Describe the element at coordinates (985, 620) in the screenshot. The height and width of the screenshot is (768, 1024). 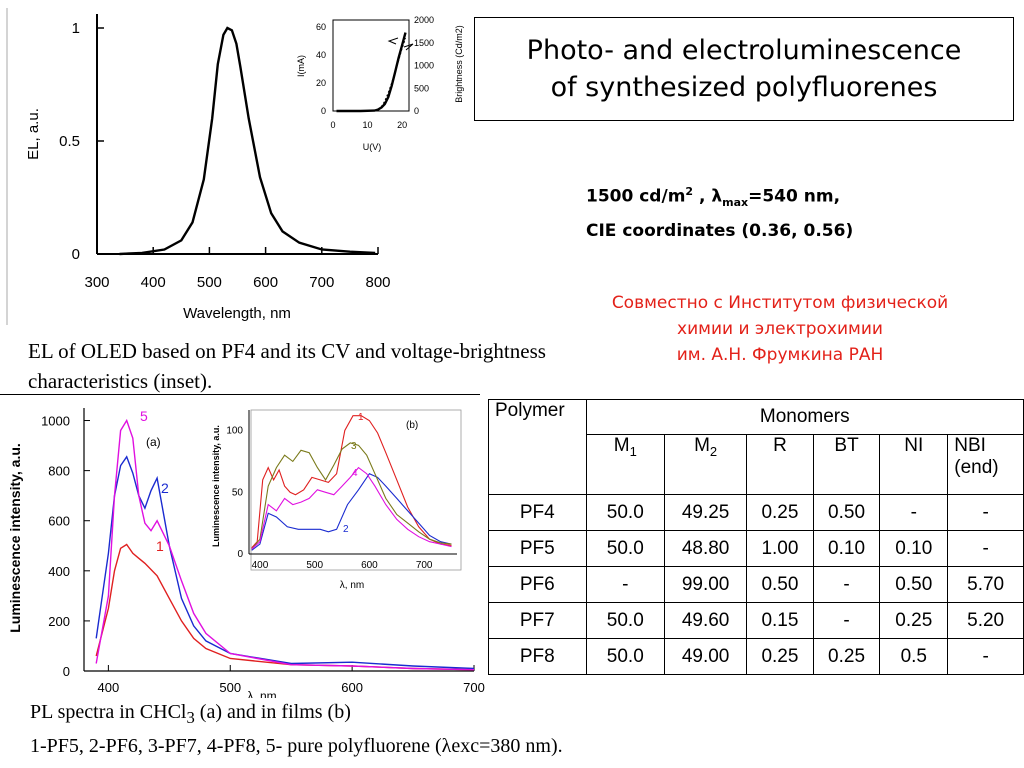
I see `value-cell: 5.20` at that location.